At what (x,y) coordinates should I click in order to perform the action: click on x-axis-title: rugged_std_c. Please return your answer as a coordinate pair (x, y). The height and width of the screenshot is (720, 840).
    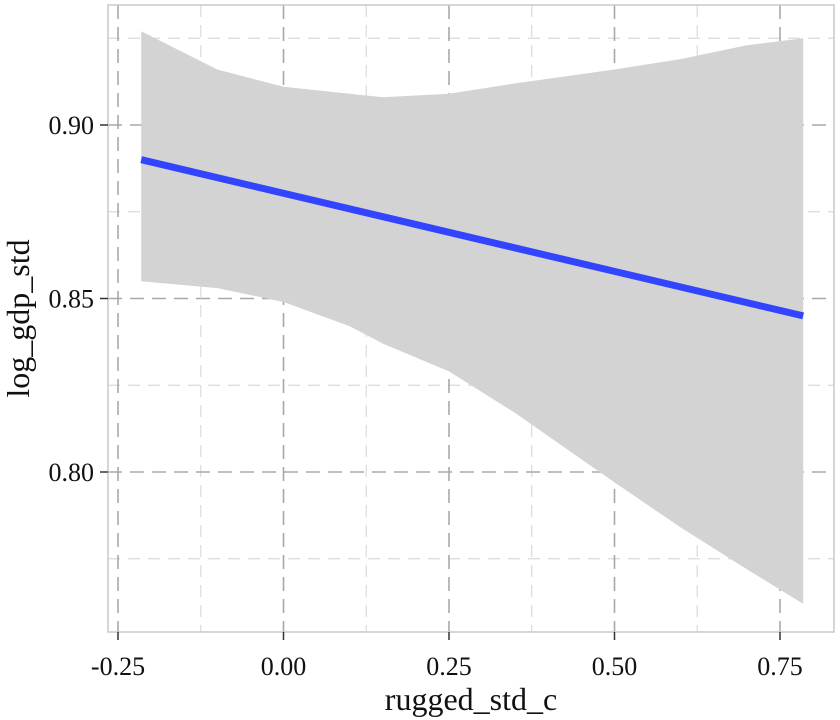
    Looking at the image, I should click on (471, 699).